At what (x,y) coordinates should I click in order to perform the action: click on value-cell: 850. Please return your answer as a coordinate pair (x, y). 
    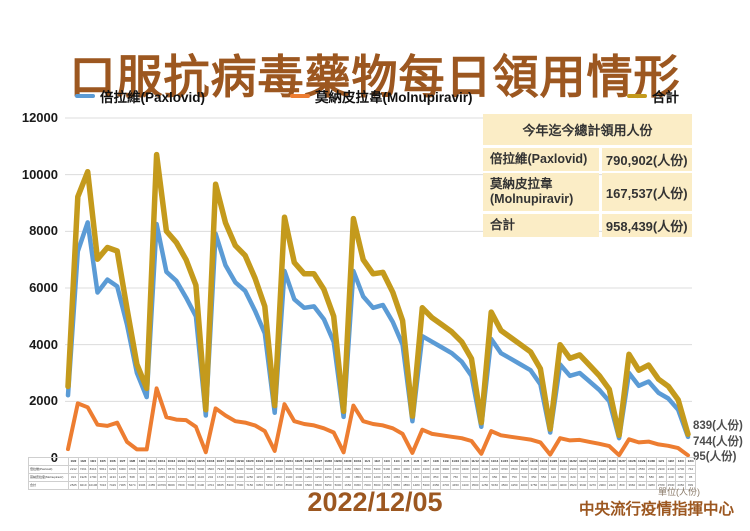
    Looking at the image, I should click on (436, 478).